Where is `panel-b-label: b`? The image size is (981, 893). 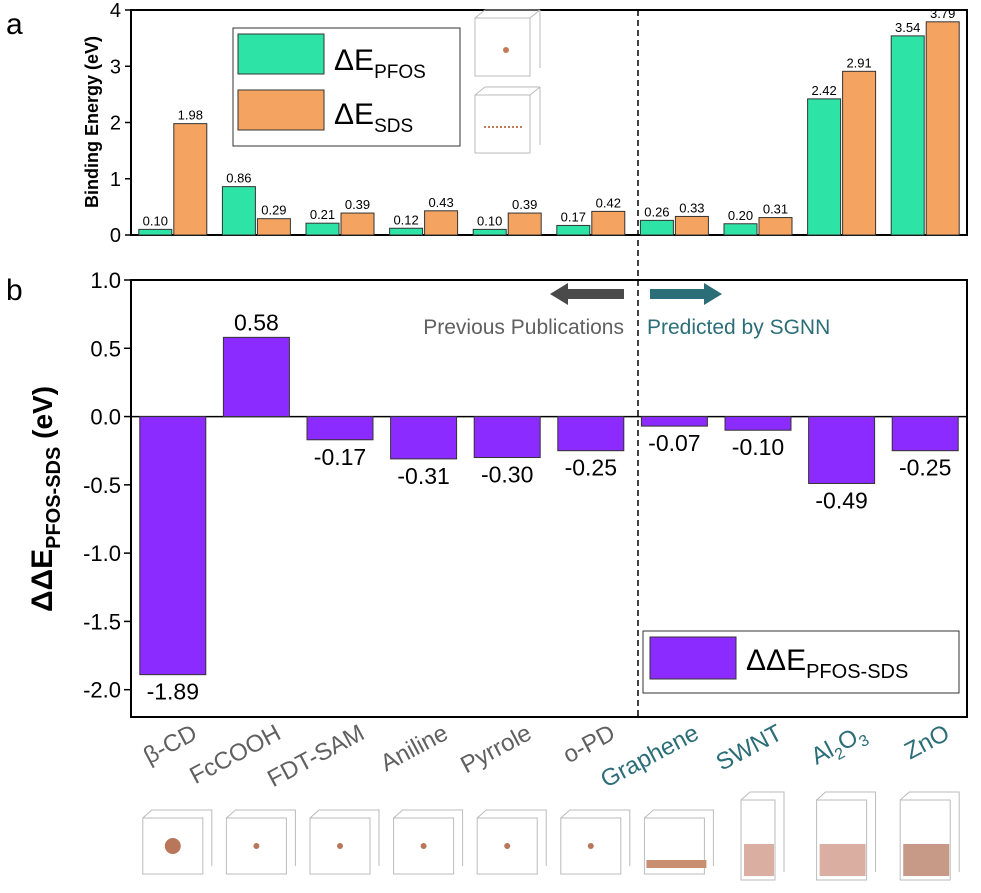
panel-b-label: b is located at coordinates (14, 290).